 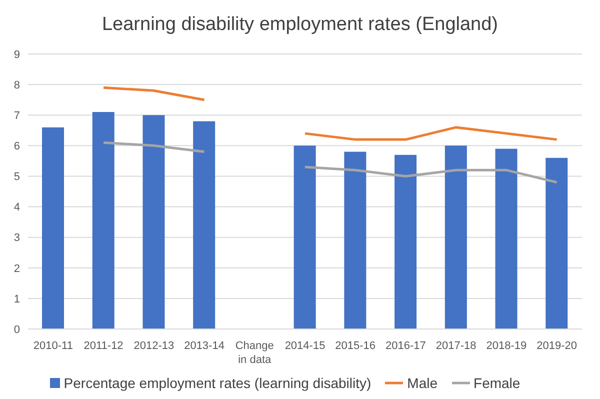 What do you see at coordinates (218, 383) in the screenshot?
I see `legend-label: Percentage employment rates (learning disability)` at bounding box center [218, 383].